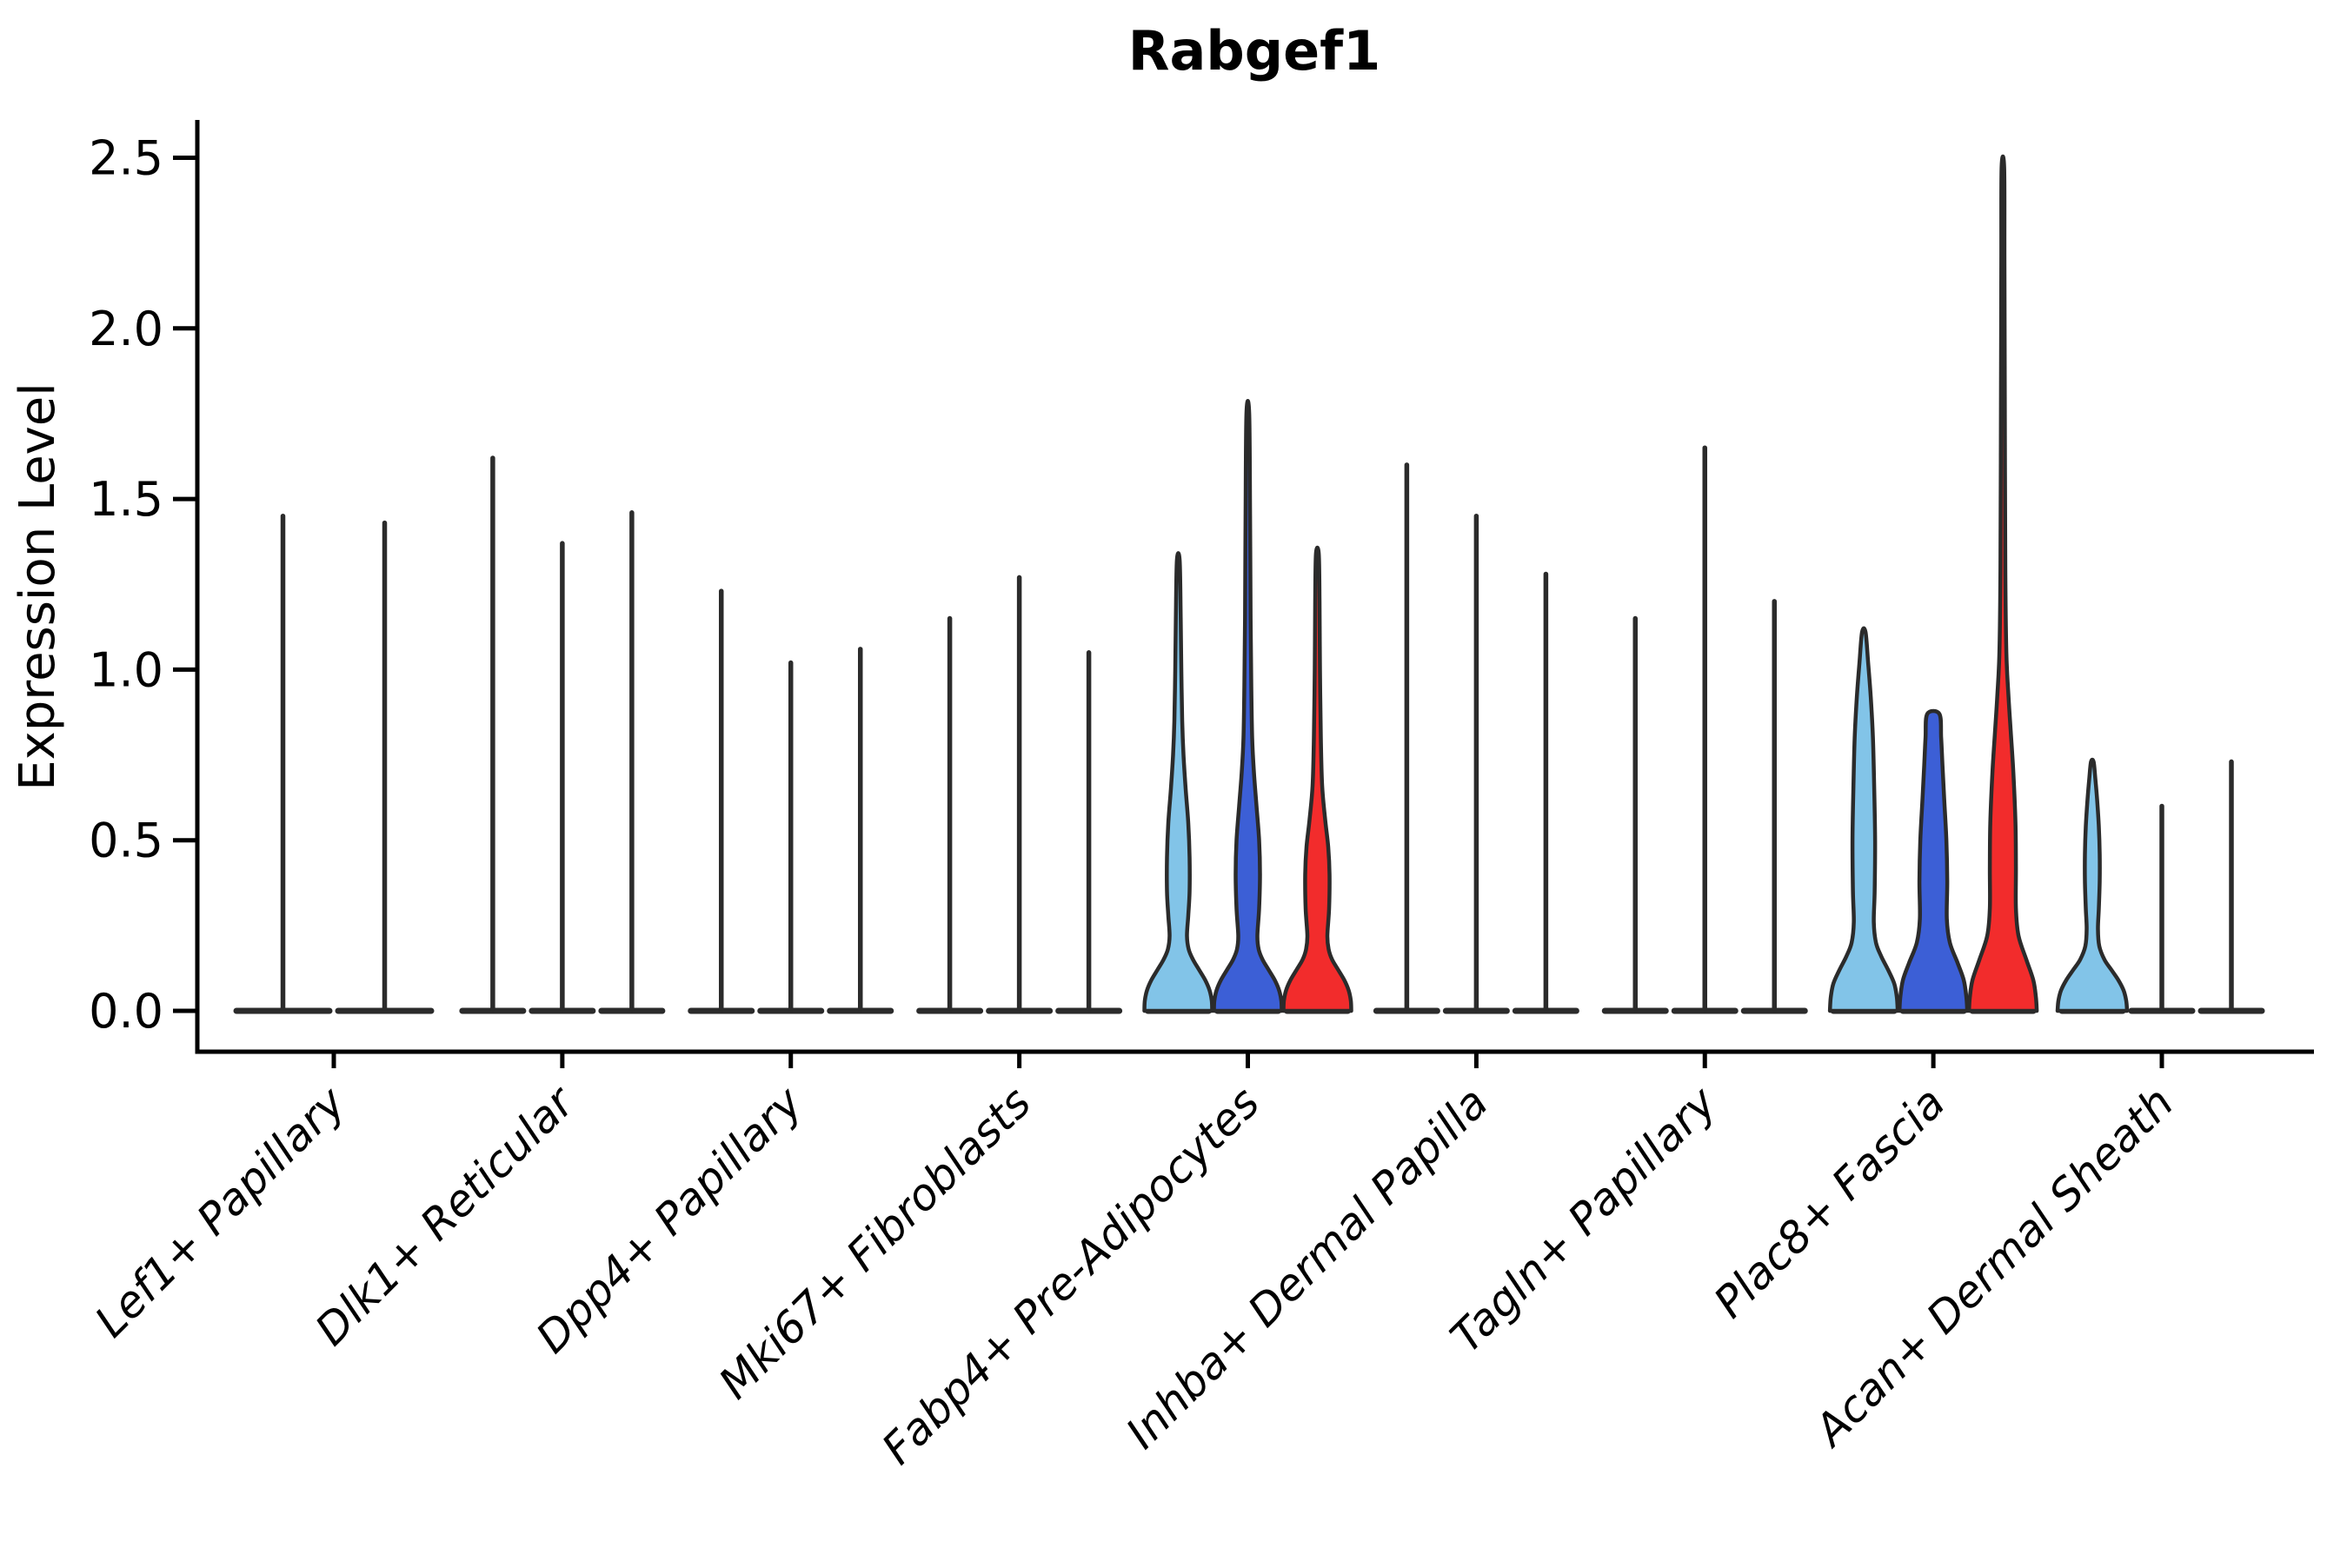  What do you see at coordinates (126, 1011) in the screenshot?
I see `y-tick-label: 0.0` at bounding box center [126, 1011].